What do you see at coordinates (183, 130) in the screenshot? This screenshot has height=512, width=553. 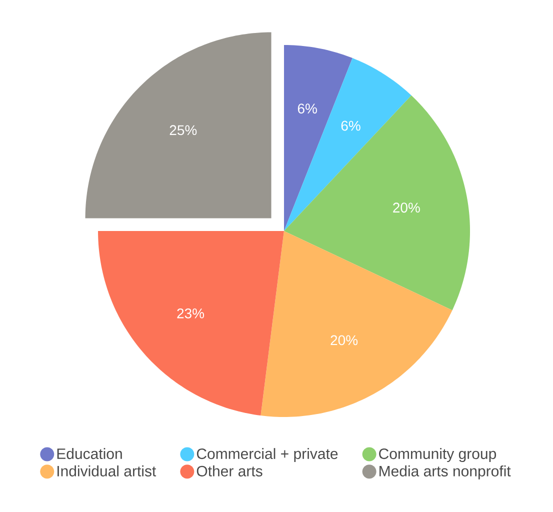 I see `data-label: 25%` at bounding box center [183, 130].